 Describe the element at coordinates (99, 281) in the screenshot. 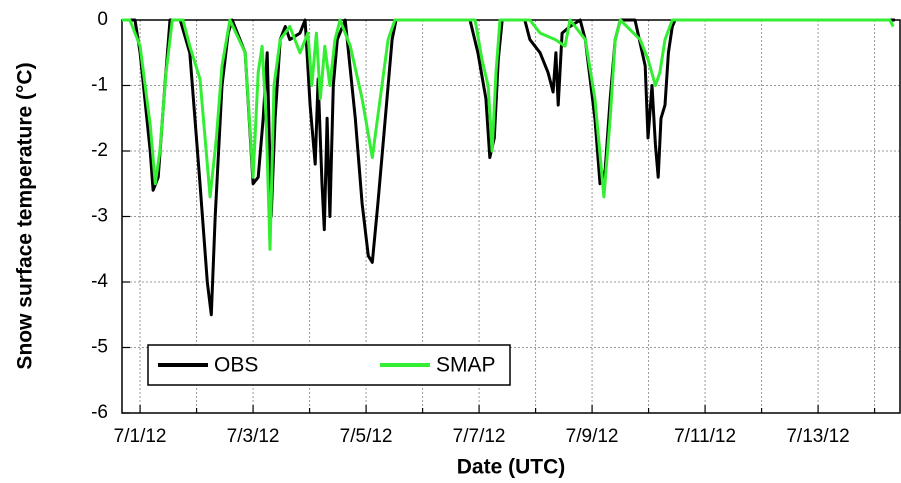

I see `y-tick-label: -4` at that location.